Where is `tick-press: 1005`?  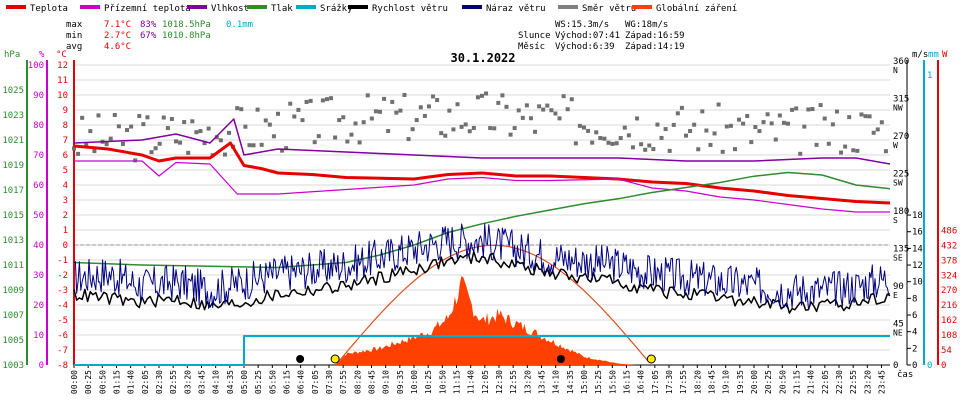
tick-press: 1005 is located at coordinates (13, 341).